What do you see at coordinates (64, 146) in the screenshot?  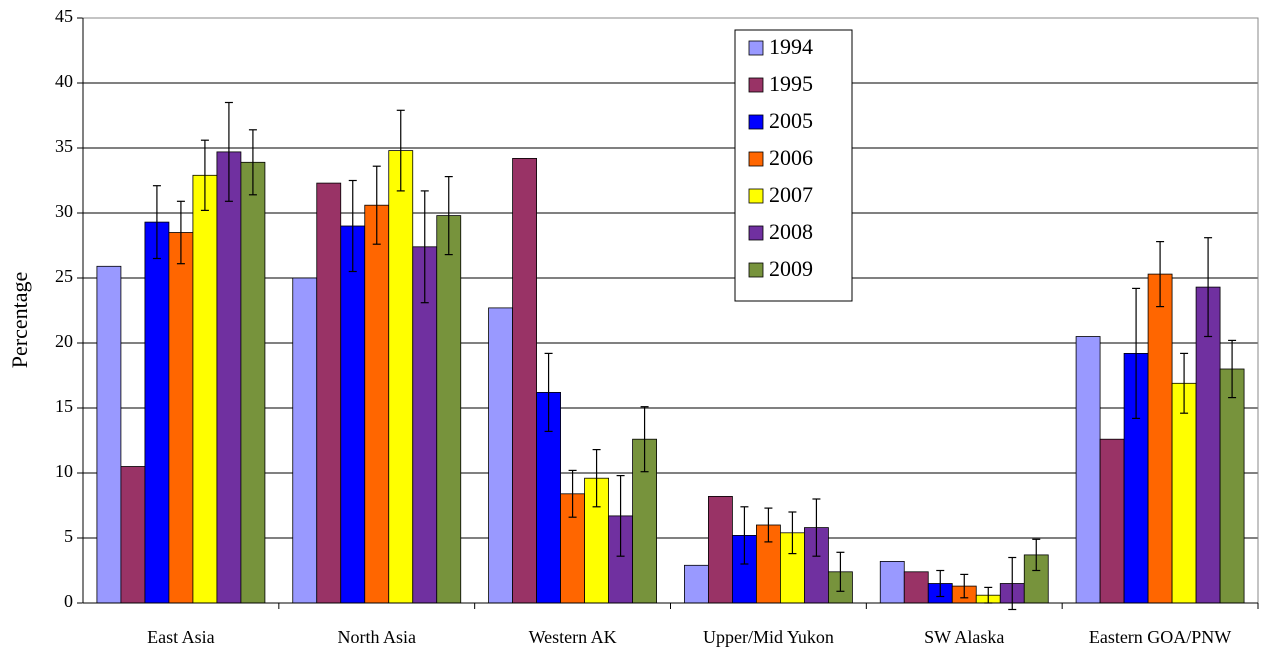 I see `y-tick-label: 35` at bounding box center [64, 146].